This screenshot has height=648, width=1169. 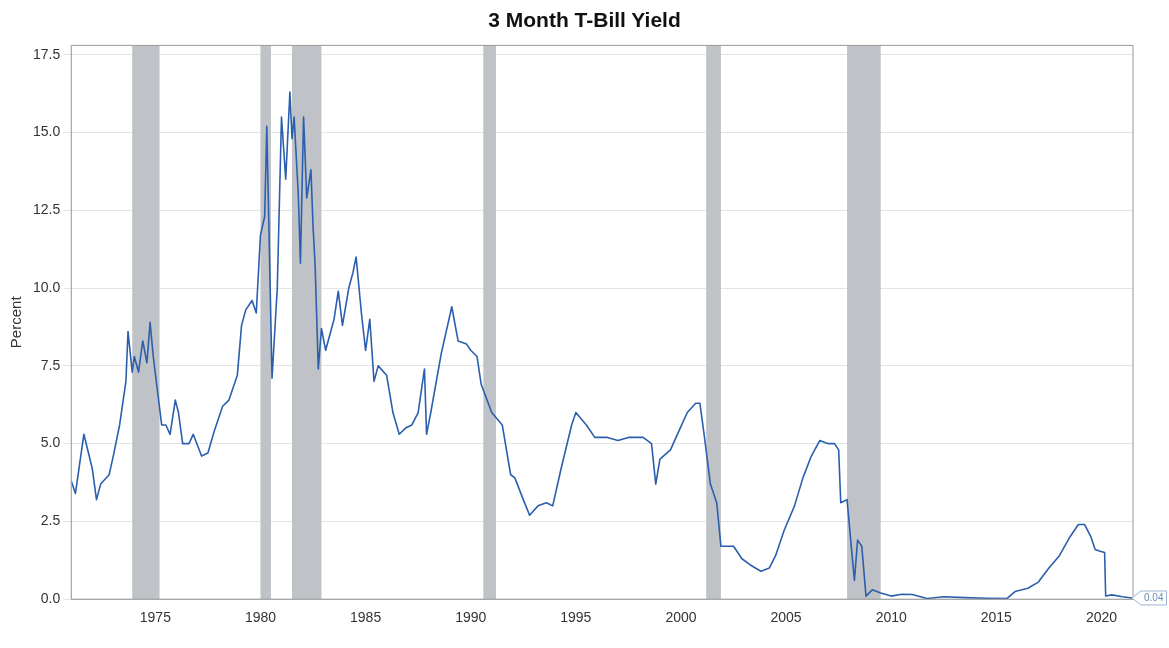 I want to click on y-tick-label: 10.0, so click(x=47, y=286).